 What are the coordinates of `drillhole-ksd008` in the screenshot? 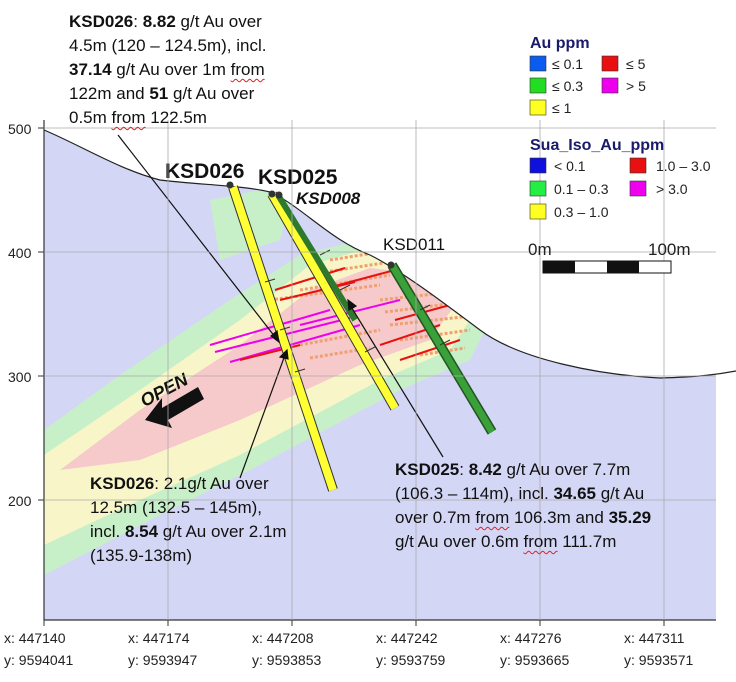 It's located at (316, 257).